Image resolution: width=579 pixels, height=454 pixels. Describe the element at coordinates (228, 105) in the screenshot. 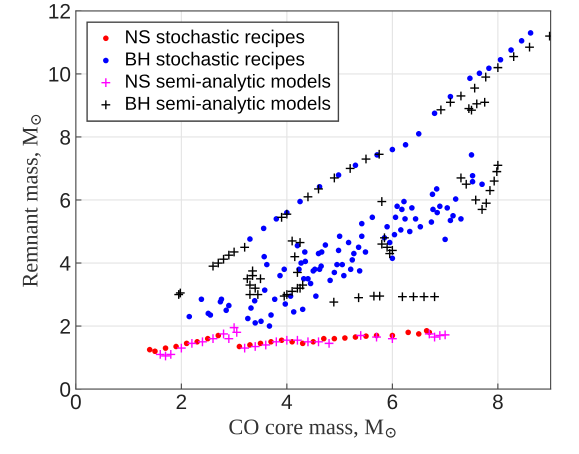

I see `legend-label: BH semi-analytic models` at that location.